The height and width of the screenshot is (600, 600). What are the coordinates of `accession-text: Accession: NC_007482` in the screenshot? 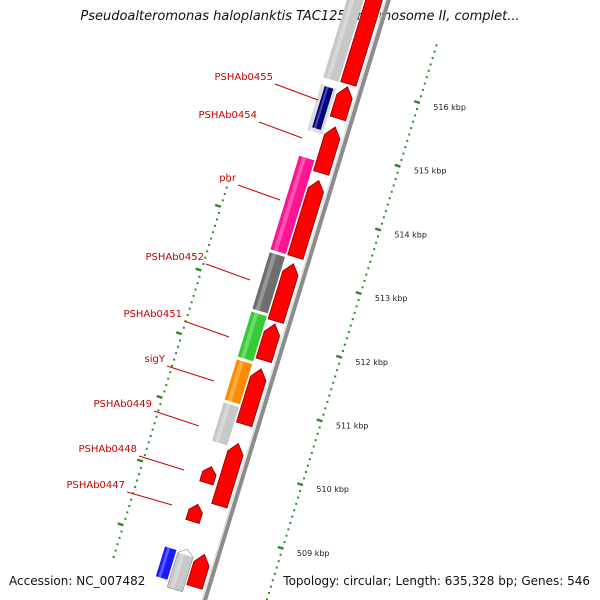 It's located at (77, 581).